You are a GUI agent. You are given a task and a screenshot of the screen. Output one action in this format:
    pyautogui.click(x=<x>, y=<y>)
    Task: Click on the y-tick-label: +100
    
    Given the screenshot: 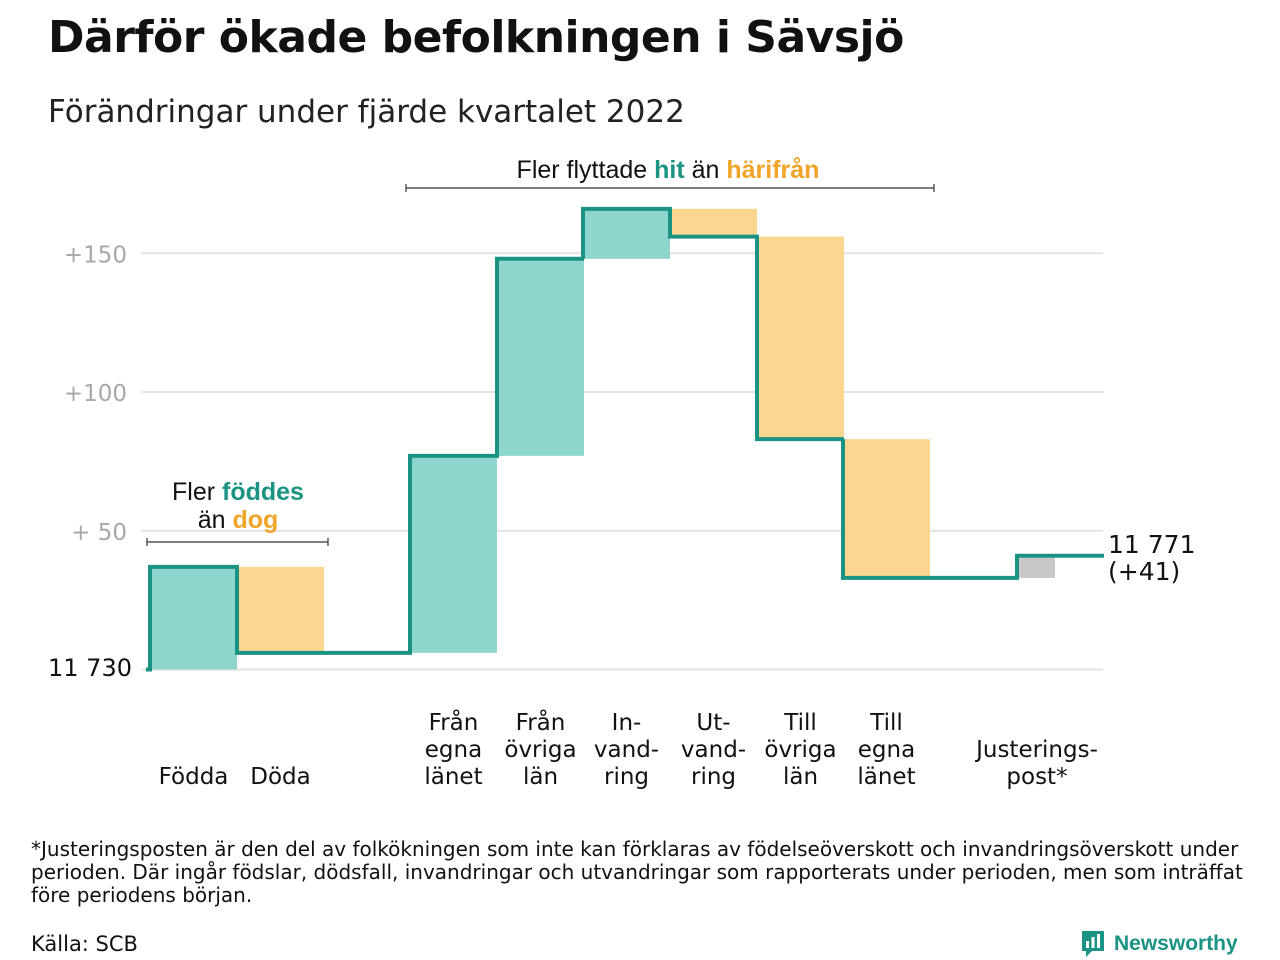 What is the action you would take?
    pyautogui.click(x=95, y=394)
    